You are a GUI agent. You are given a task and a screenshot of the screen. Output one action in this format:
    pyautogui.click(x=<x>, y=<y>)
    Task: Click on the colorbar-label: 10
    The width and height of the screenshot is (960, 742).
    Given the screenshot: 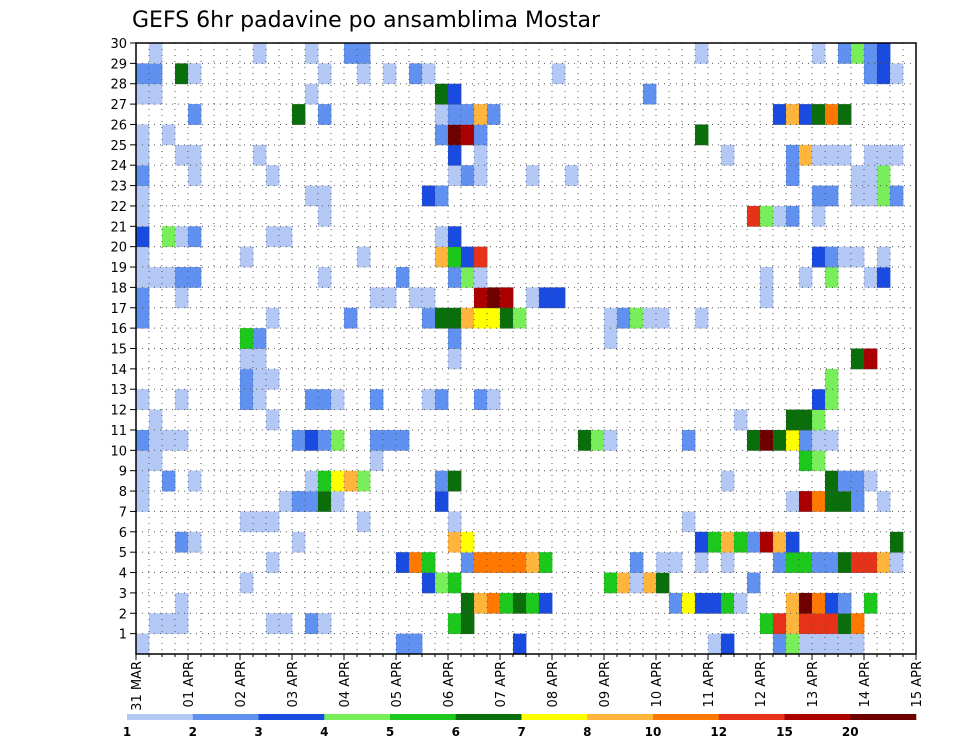 What is the action you would take?
    pyautogui.click(x=653, y=732)
    